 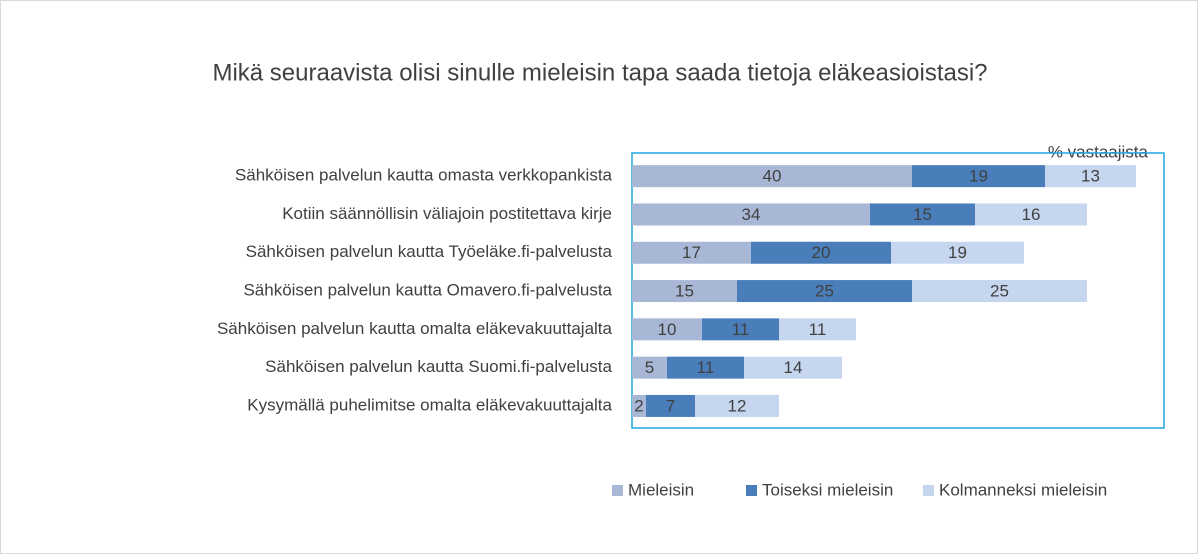 What do you see at coordinates (1098, 151) in the screenshot?
I see `chart-subtitle: % vastaajista` at bounding box center [1098, 151].